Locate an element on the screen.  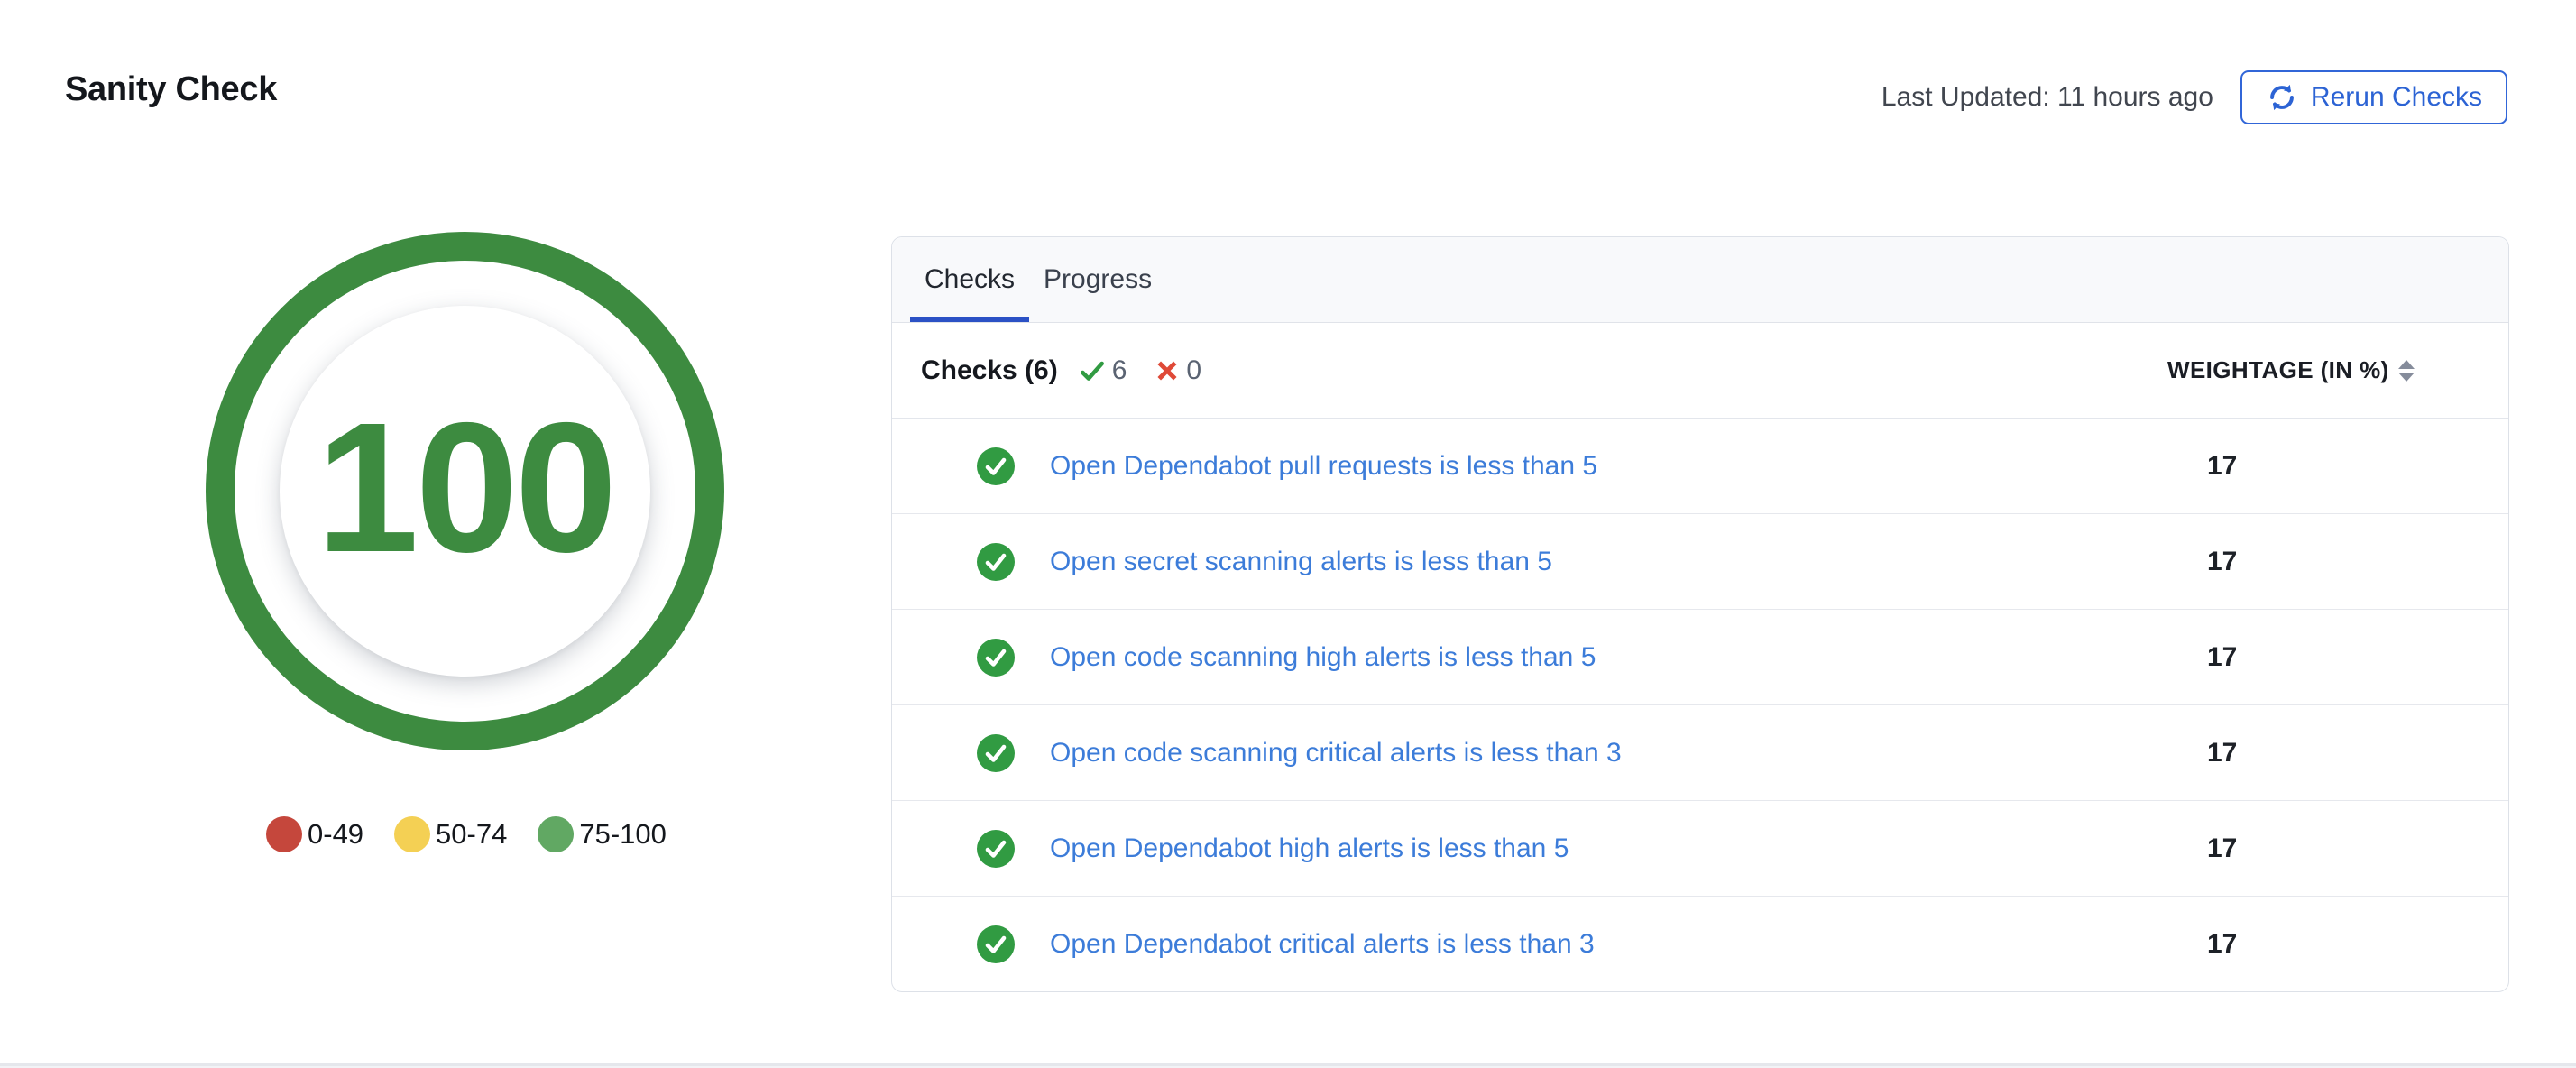
check-fail-icon is located at coordinates (1167, 370).